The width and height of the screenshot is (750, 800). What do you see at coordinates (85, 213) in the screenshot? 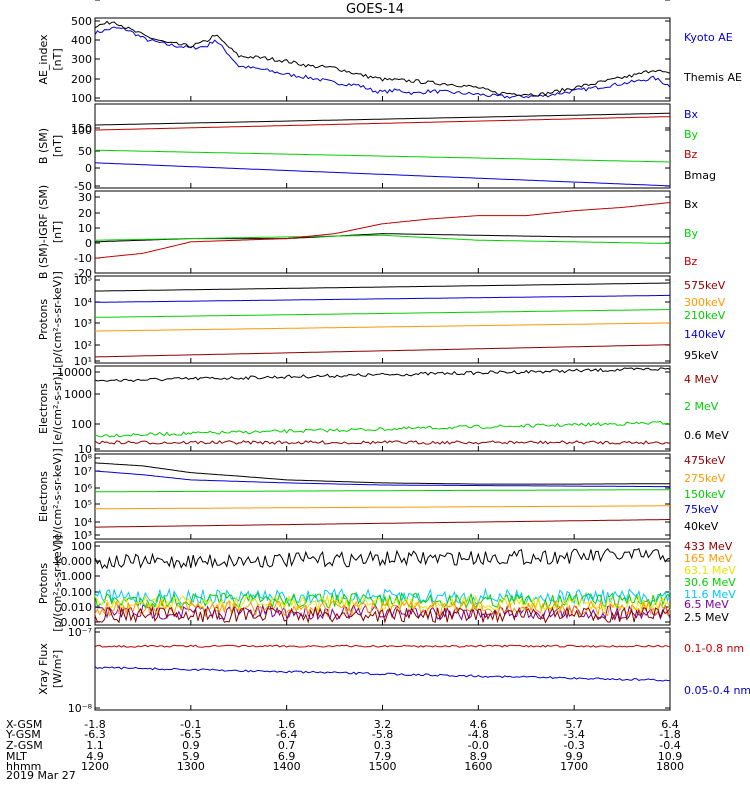
I see `y-tick-label: 20` at bounding box center [85, 213].